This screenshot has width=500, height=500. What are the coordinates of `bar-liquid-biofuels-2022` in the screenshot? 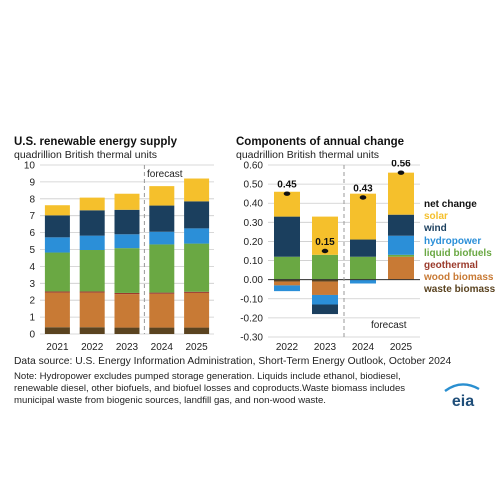 It's located at (287, 268).